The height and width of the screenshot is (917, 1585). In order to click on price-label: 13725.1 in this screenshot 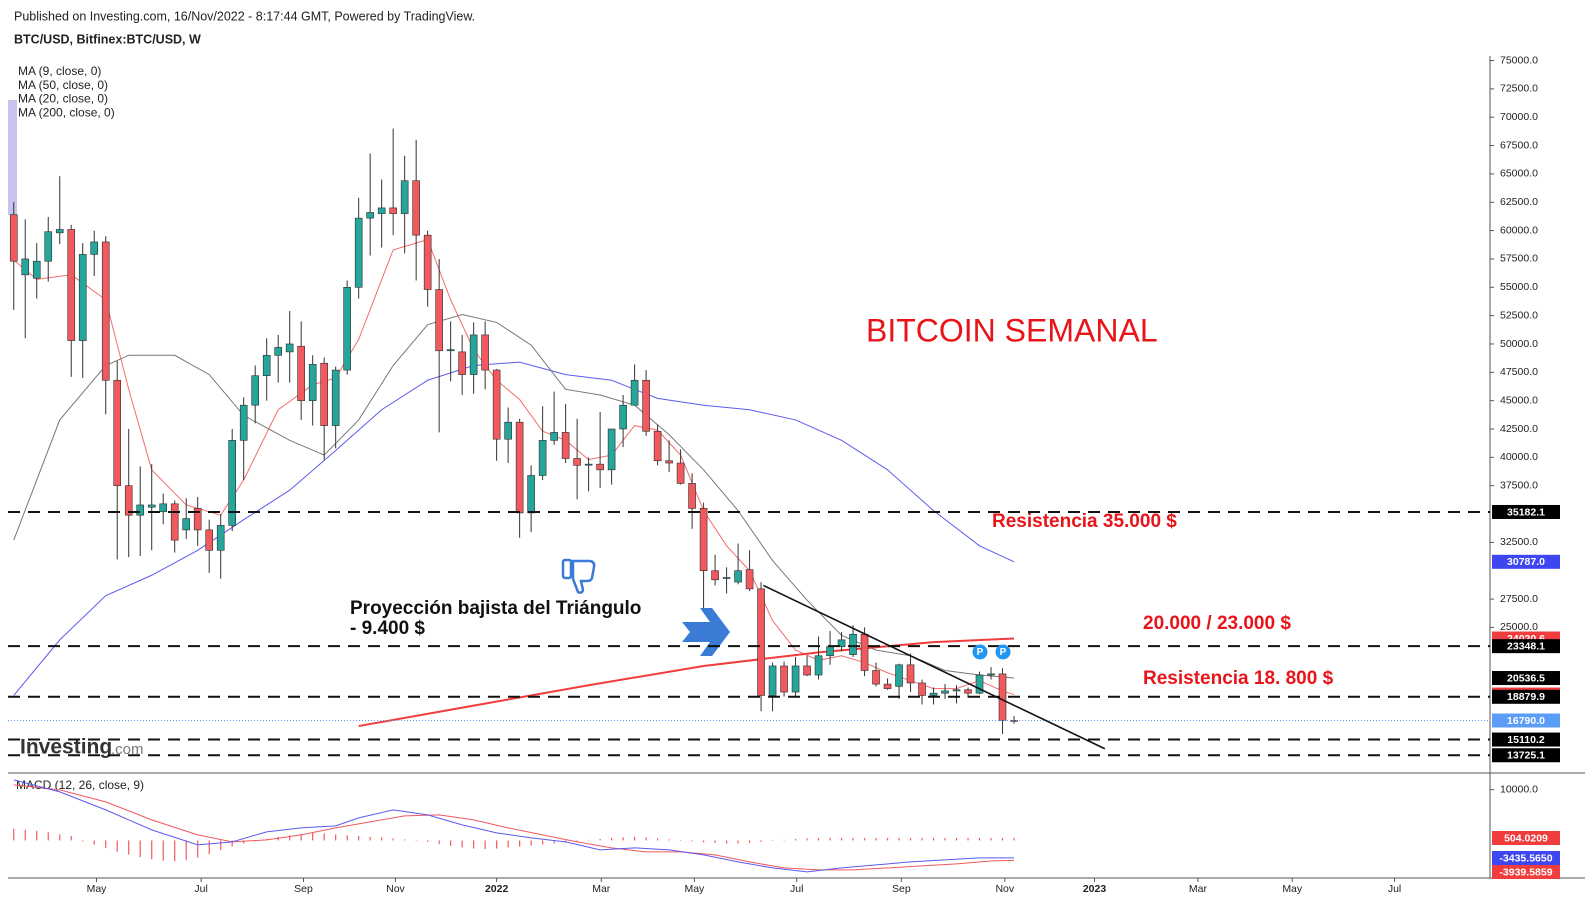, I will do `click(1526, 756)`.